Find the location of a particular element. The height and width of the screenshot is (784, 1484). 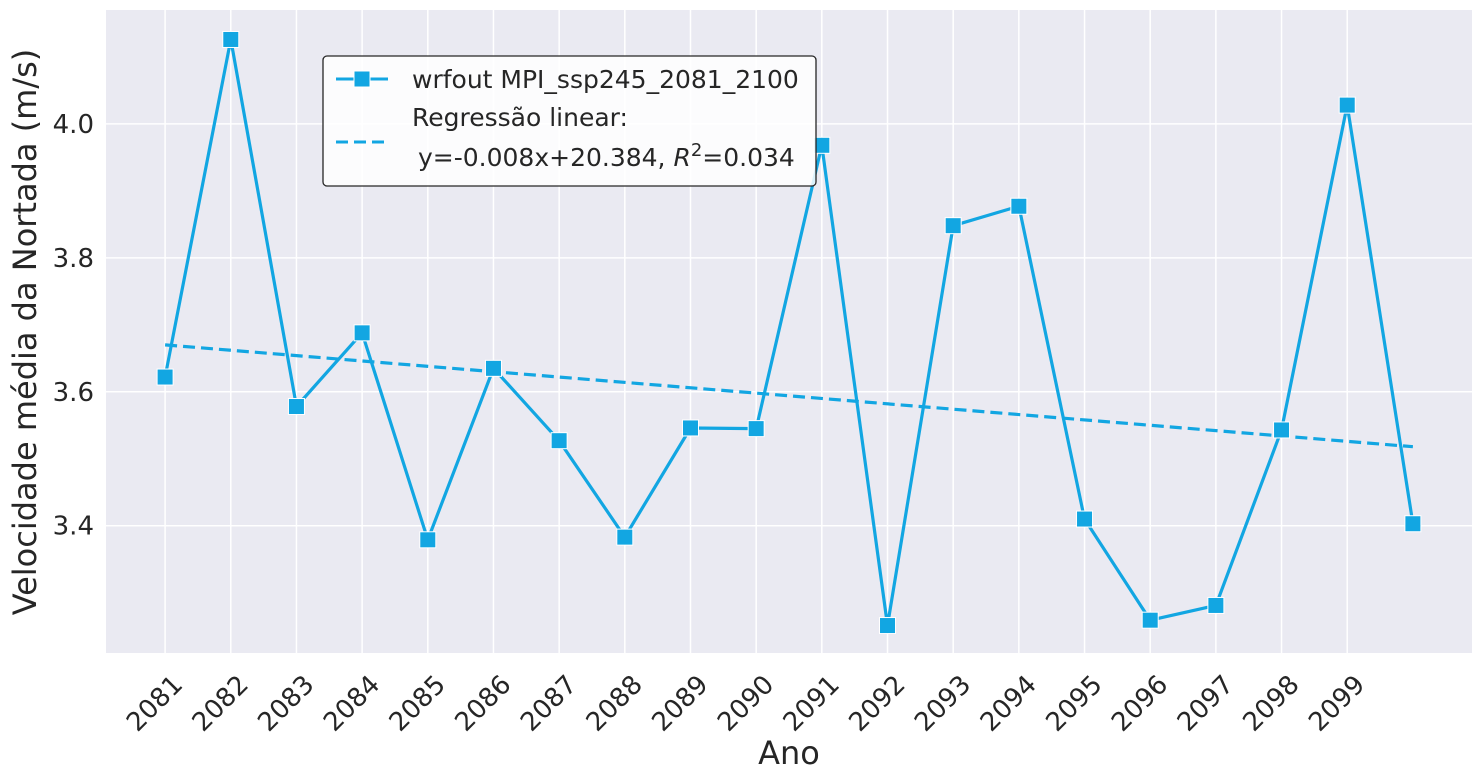

x-tick-label: 2090 is located at coordinates (746, 704).